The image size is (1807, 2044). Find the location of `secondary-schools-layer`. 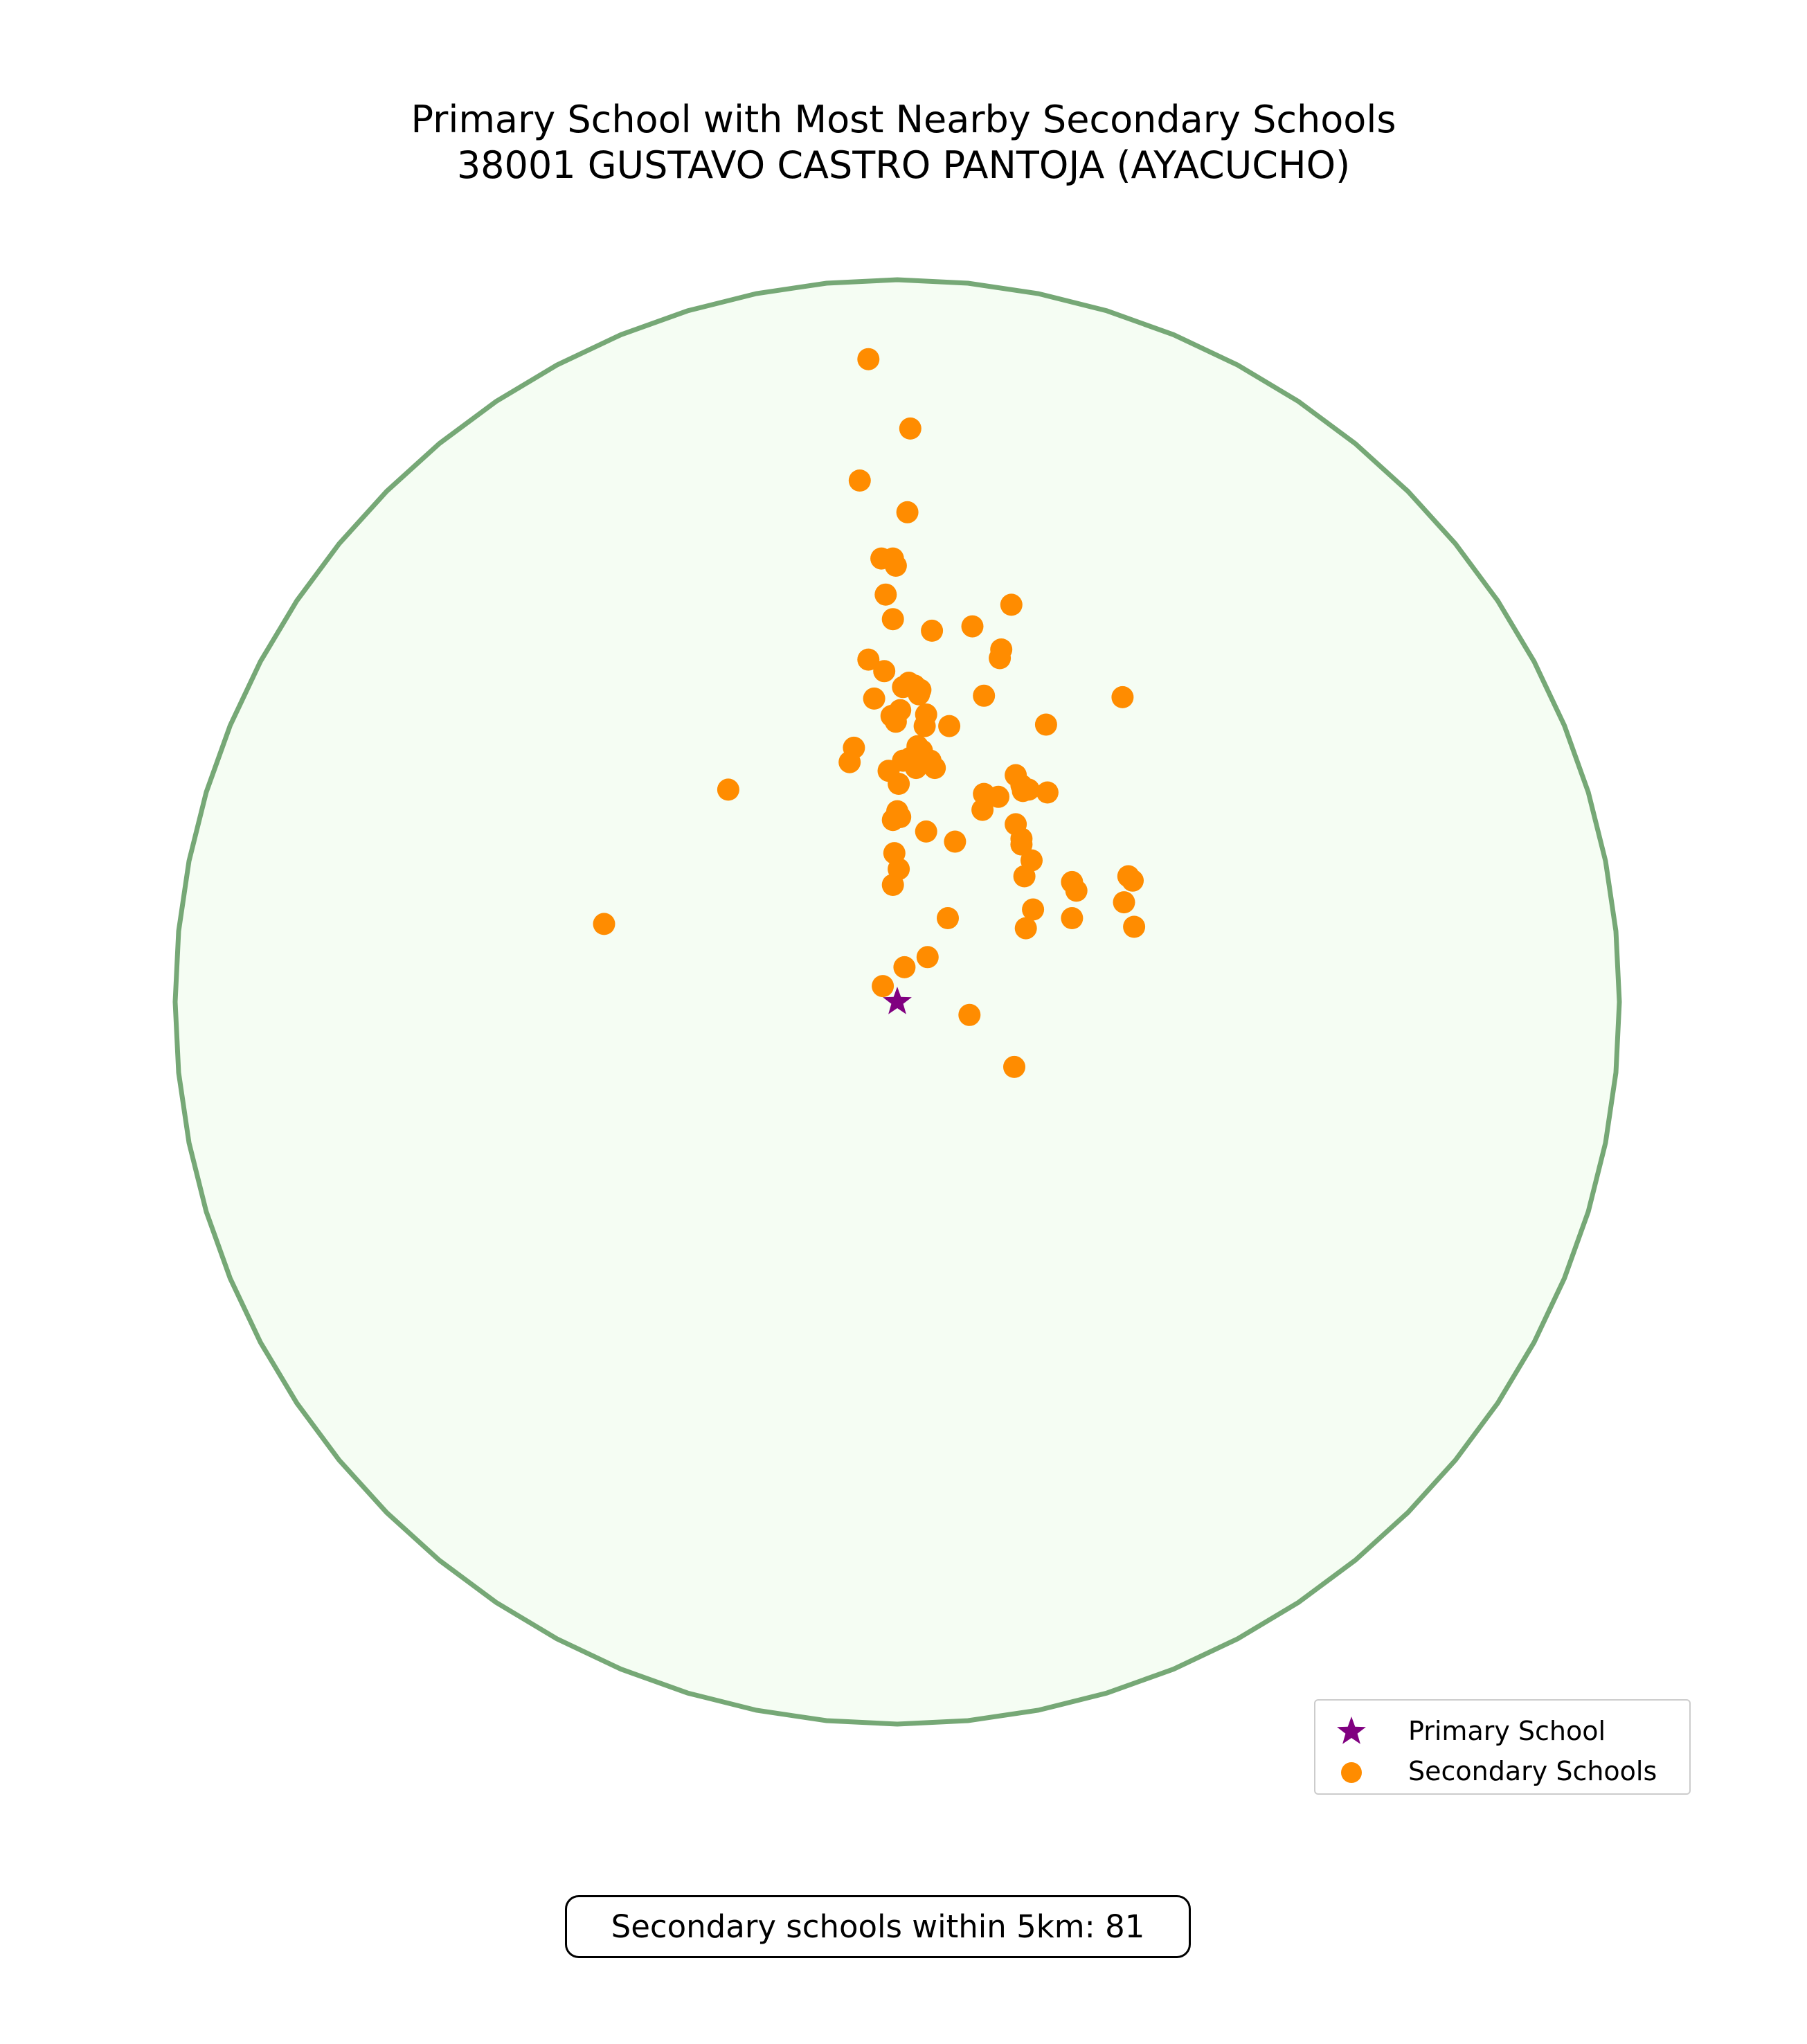

secondary-schools-layer is located at coordinates (870, 713).